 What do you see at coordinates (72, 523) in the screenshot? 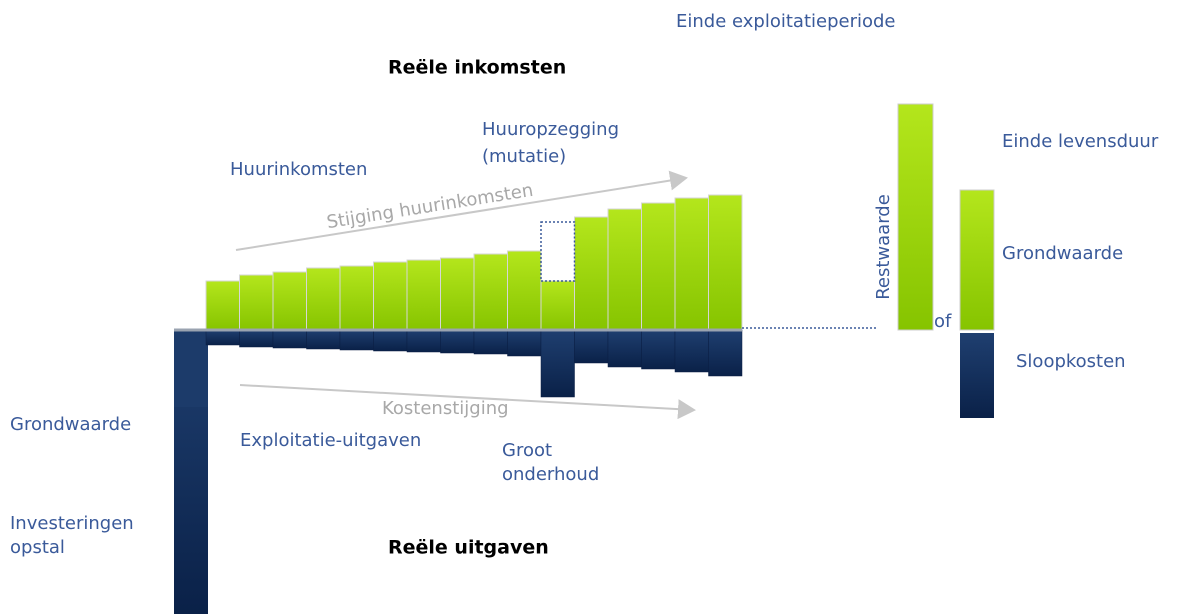
I see `label: Investeringen` at bounding box center [72, 523].